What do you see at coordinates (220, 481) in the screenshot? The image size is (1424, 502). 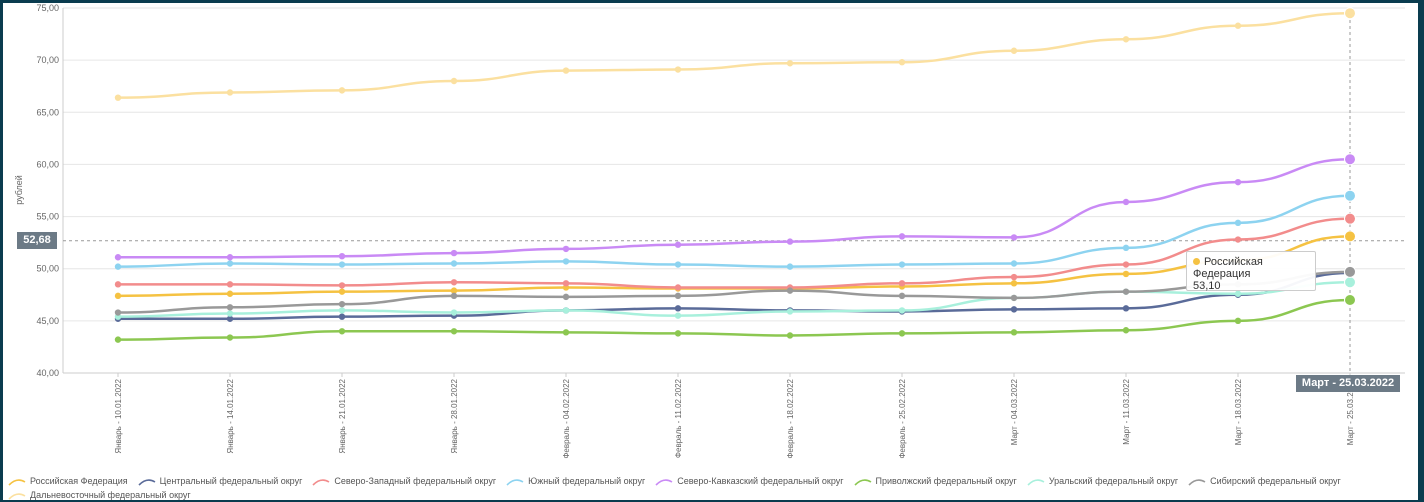 I see `legend-item-1: Центральный федеральный округ` at bounding box center [220, 481].